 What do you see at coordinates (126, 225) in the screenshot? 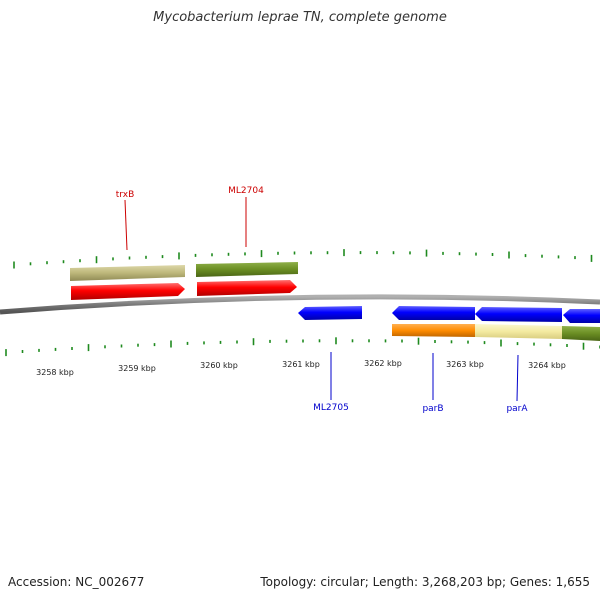
I see `leader-line-trxB` at bounding box center [126, 225].